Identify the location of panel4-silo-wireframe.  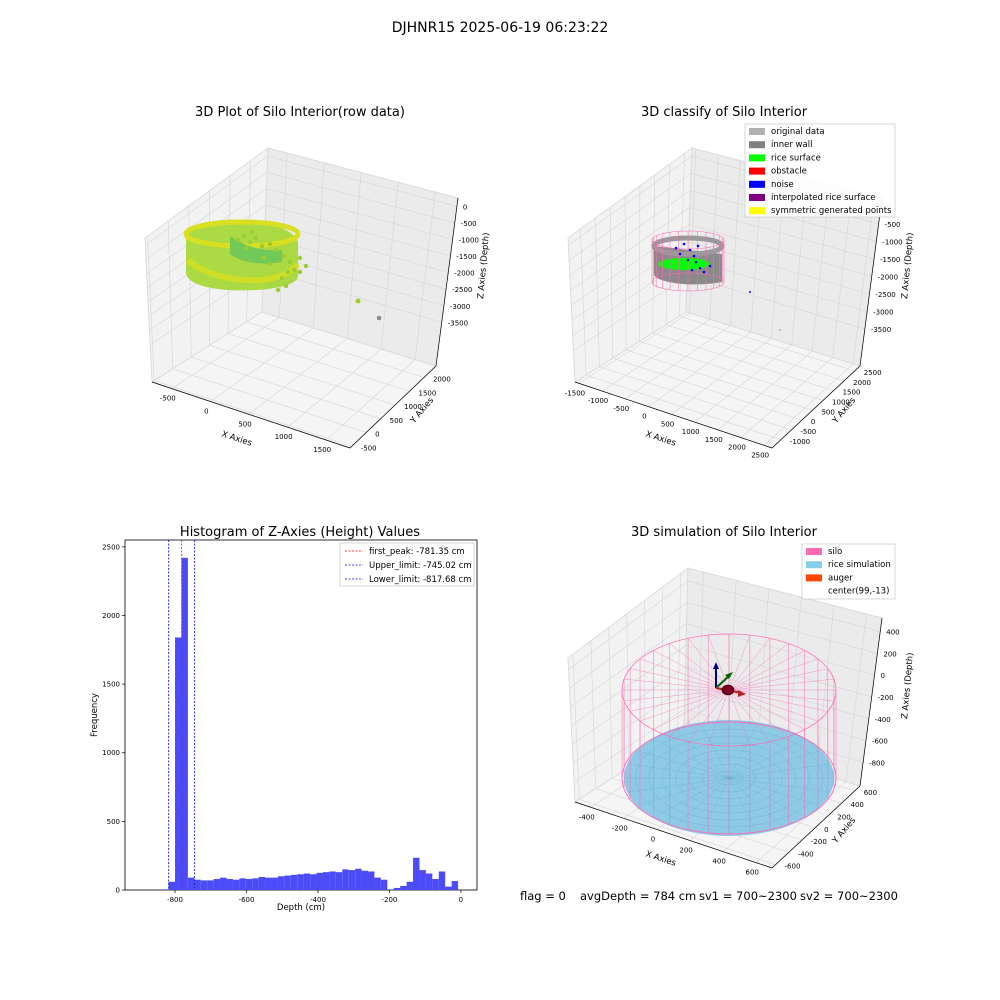
(729, 734).